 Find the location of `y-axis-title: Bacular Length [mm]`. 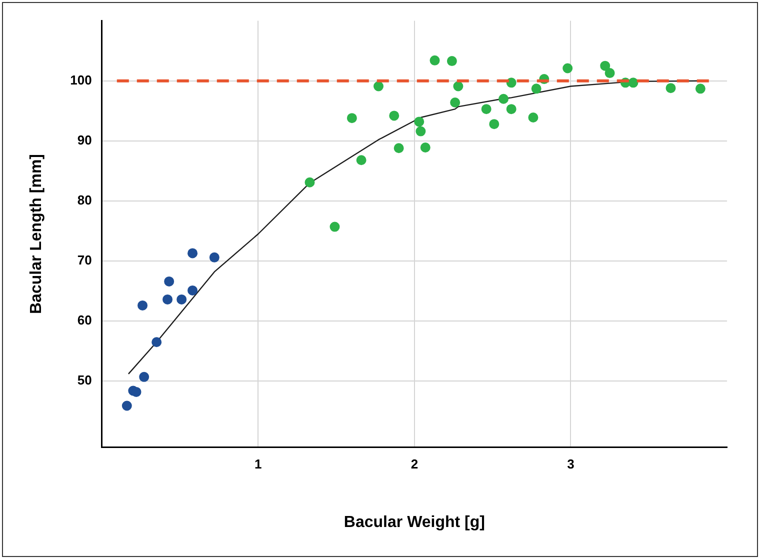

y-axis-title: Bacular Length [mm] is located at coordinates (37, 234).